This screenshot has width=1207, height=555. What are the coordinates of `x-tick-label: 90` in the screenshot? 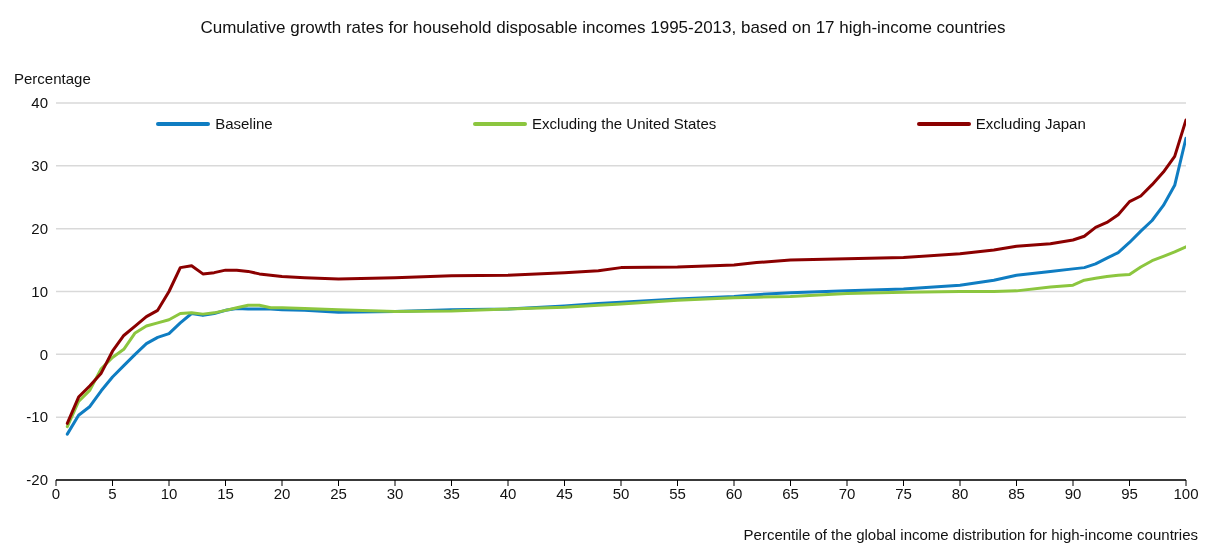 It's located at (1073, 493).